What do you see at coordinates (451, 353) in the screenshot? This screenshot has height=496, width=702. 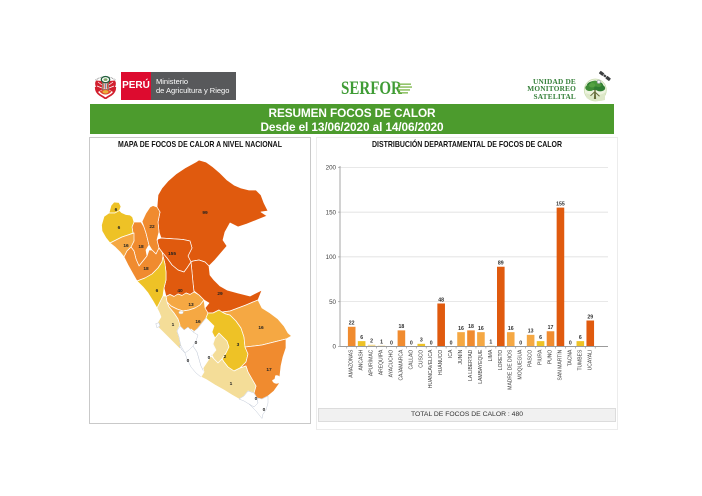 I see `svg-text: ICA` at bounding box center [451, 353].